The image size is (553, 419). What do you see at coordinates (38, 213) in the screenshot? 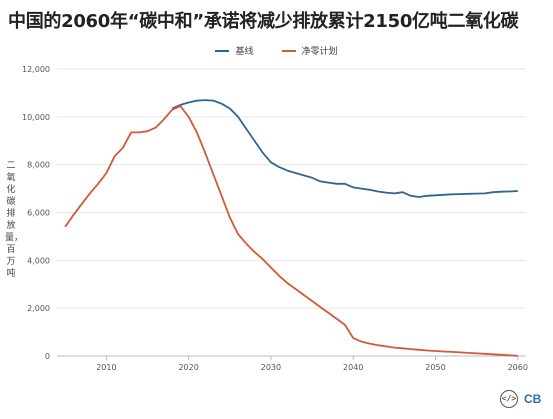
I see `y-tick-label: 6,000` at bounding box center [38, 213].